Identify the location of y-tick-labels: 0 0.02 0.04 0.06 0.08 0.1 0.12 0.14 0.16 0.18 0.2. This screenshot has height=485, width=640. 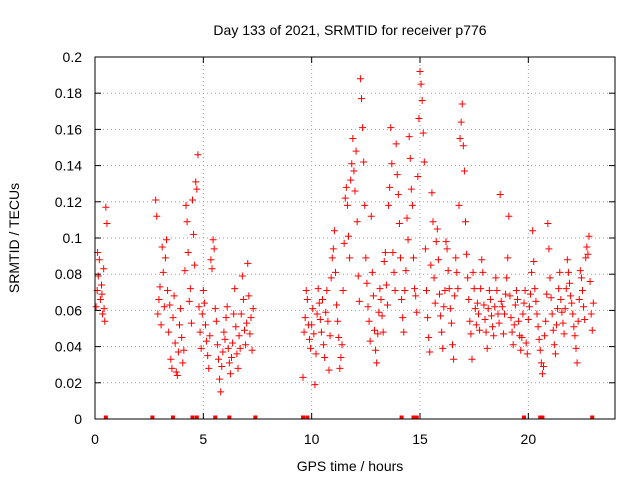
(68, 238).